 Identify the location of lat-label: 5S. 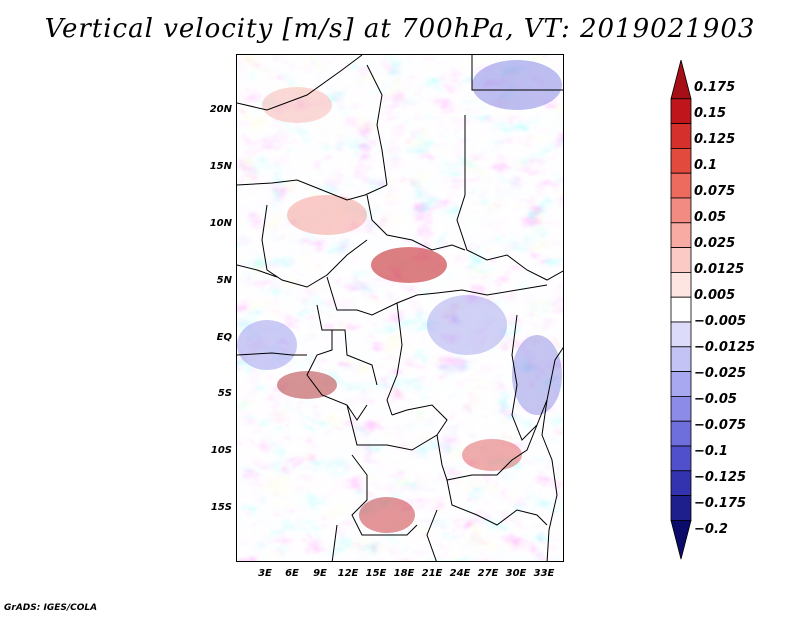
(224, 393).